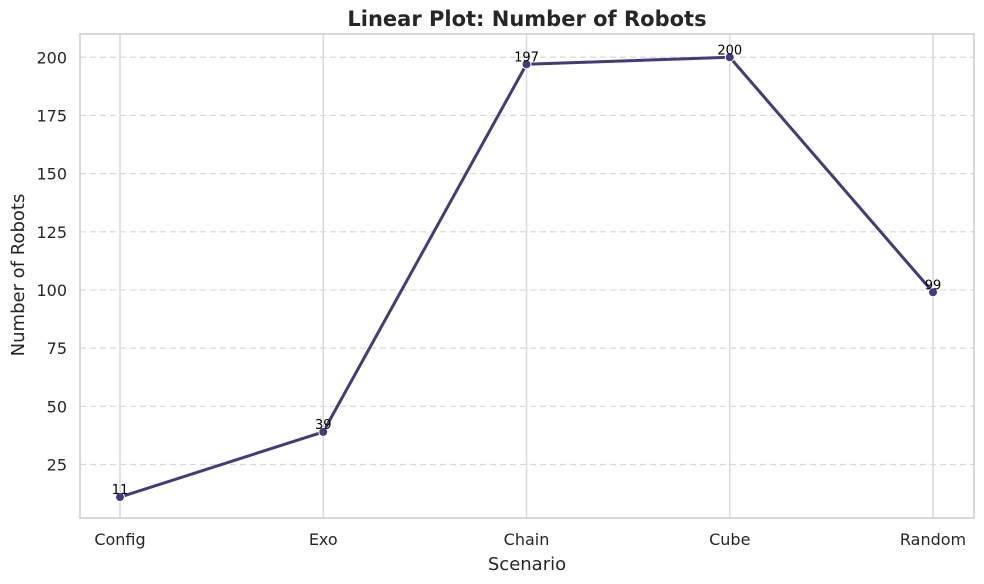 This screenshot has height=584, width=984. Describe the element at coordinates (51, 174) in the screenshot. I see `y-tick-label: 150` at that location.